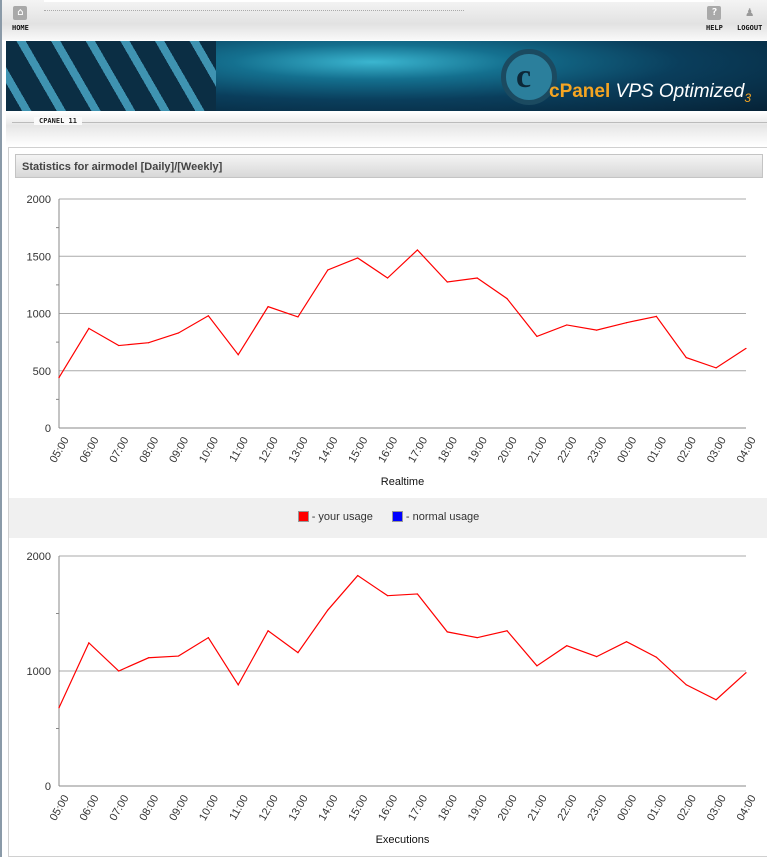 The height and width of the screenshot is (858, 767). What do you see at coordinates (657, 808) in the screenshot?
I see `x-tick-label: 01:00` at bounding box center [657, 808].